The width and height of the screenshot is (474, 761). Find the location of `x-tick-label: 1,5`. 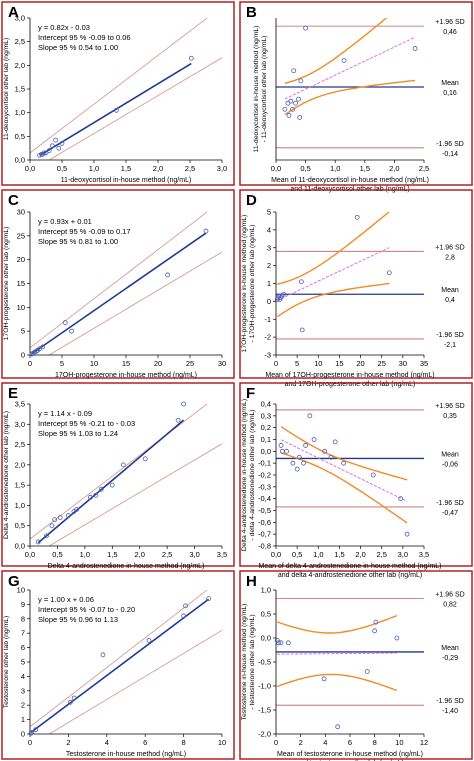

x-tick-label: 1,5 is located at coordinates (365, 168).